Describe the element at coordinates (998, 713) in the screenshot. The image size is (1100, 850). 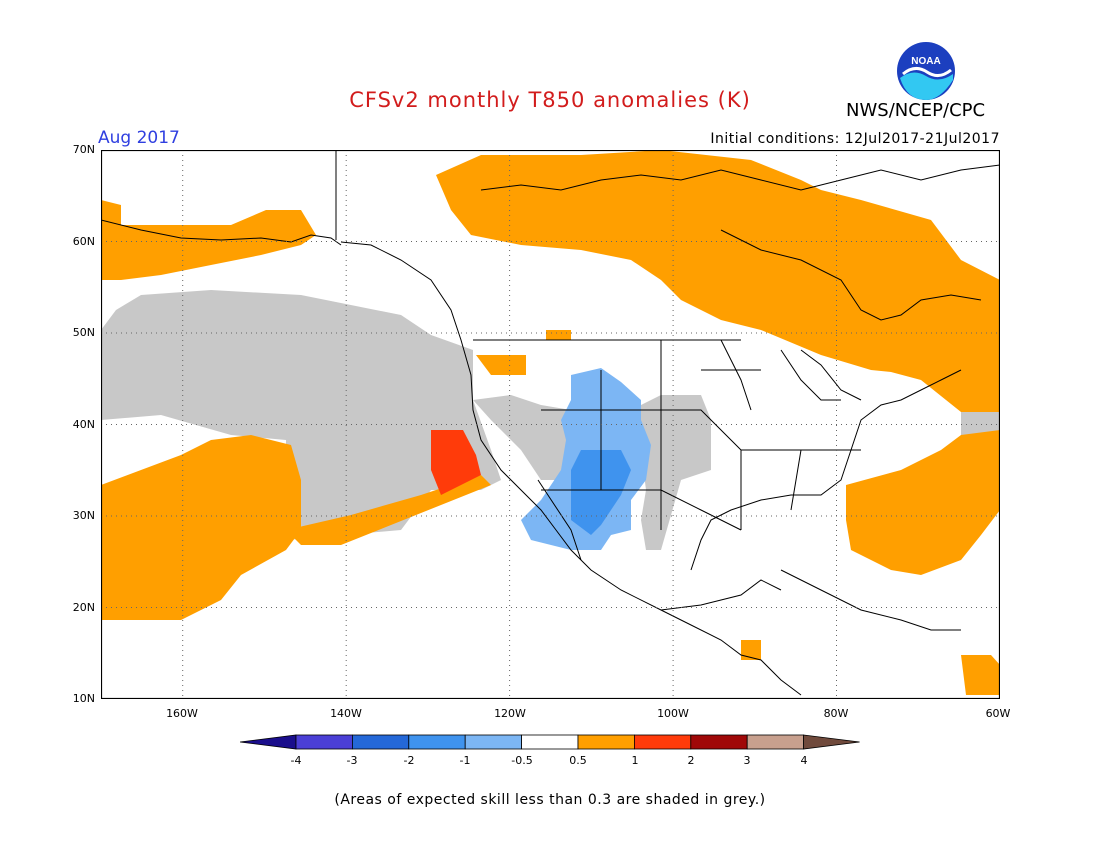
I see `lon-label-60w: 60W` at that location.